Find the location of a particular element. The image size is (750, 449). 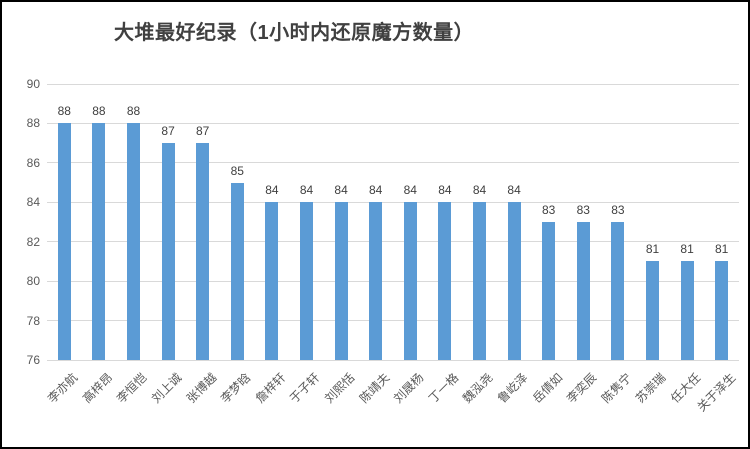

x-axis-label: 张博越 is located at coordinates (201, 388).